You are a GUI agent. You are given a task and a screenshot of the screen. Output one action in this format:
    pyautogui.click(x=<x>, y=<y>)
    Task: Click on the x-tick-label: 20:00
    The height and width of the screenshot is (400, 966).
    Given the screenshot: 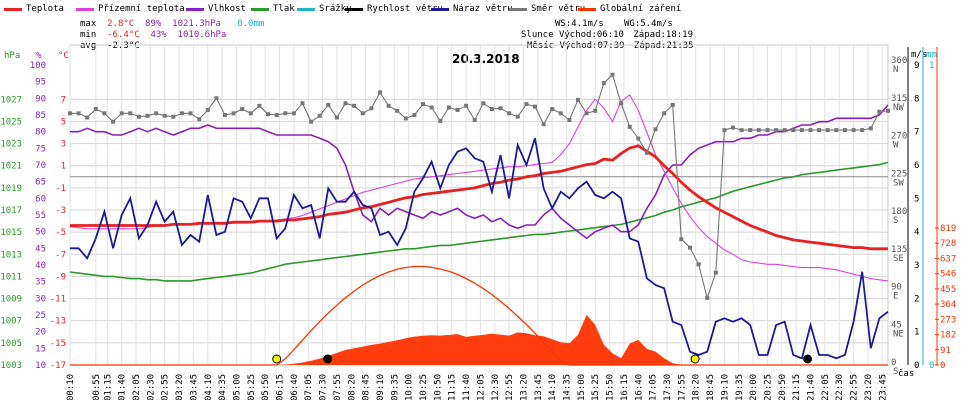 What is the action you would take?
    pyautogui.click(x=754, y=387)
    